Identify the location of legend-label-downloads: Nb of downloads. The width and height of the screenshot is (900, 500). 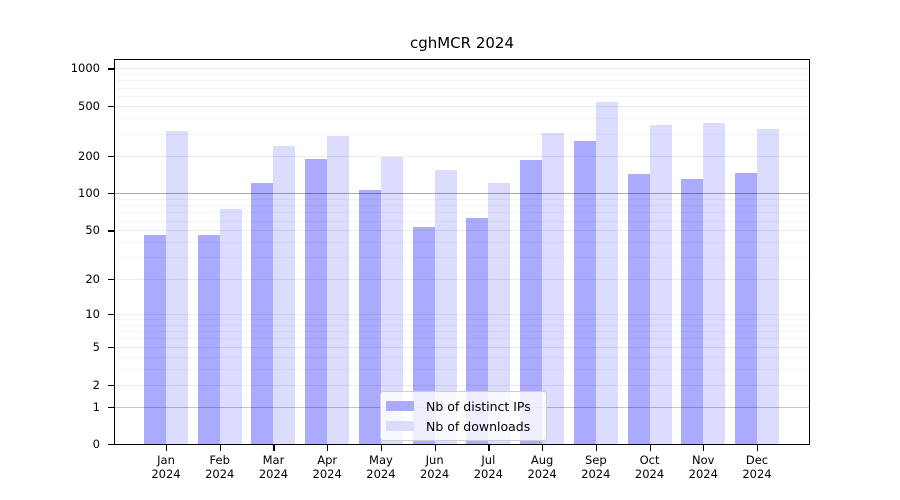
(478, 426).